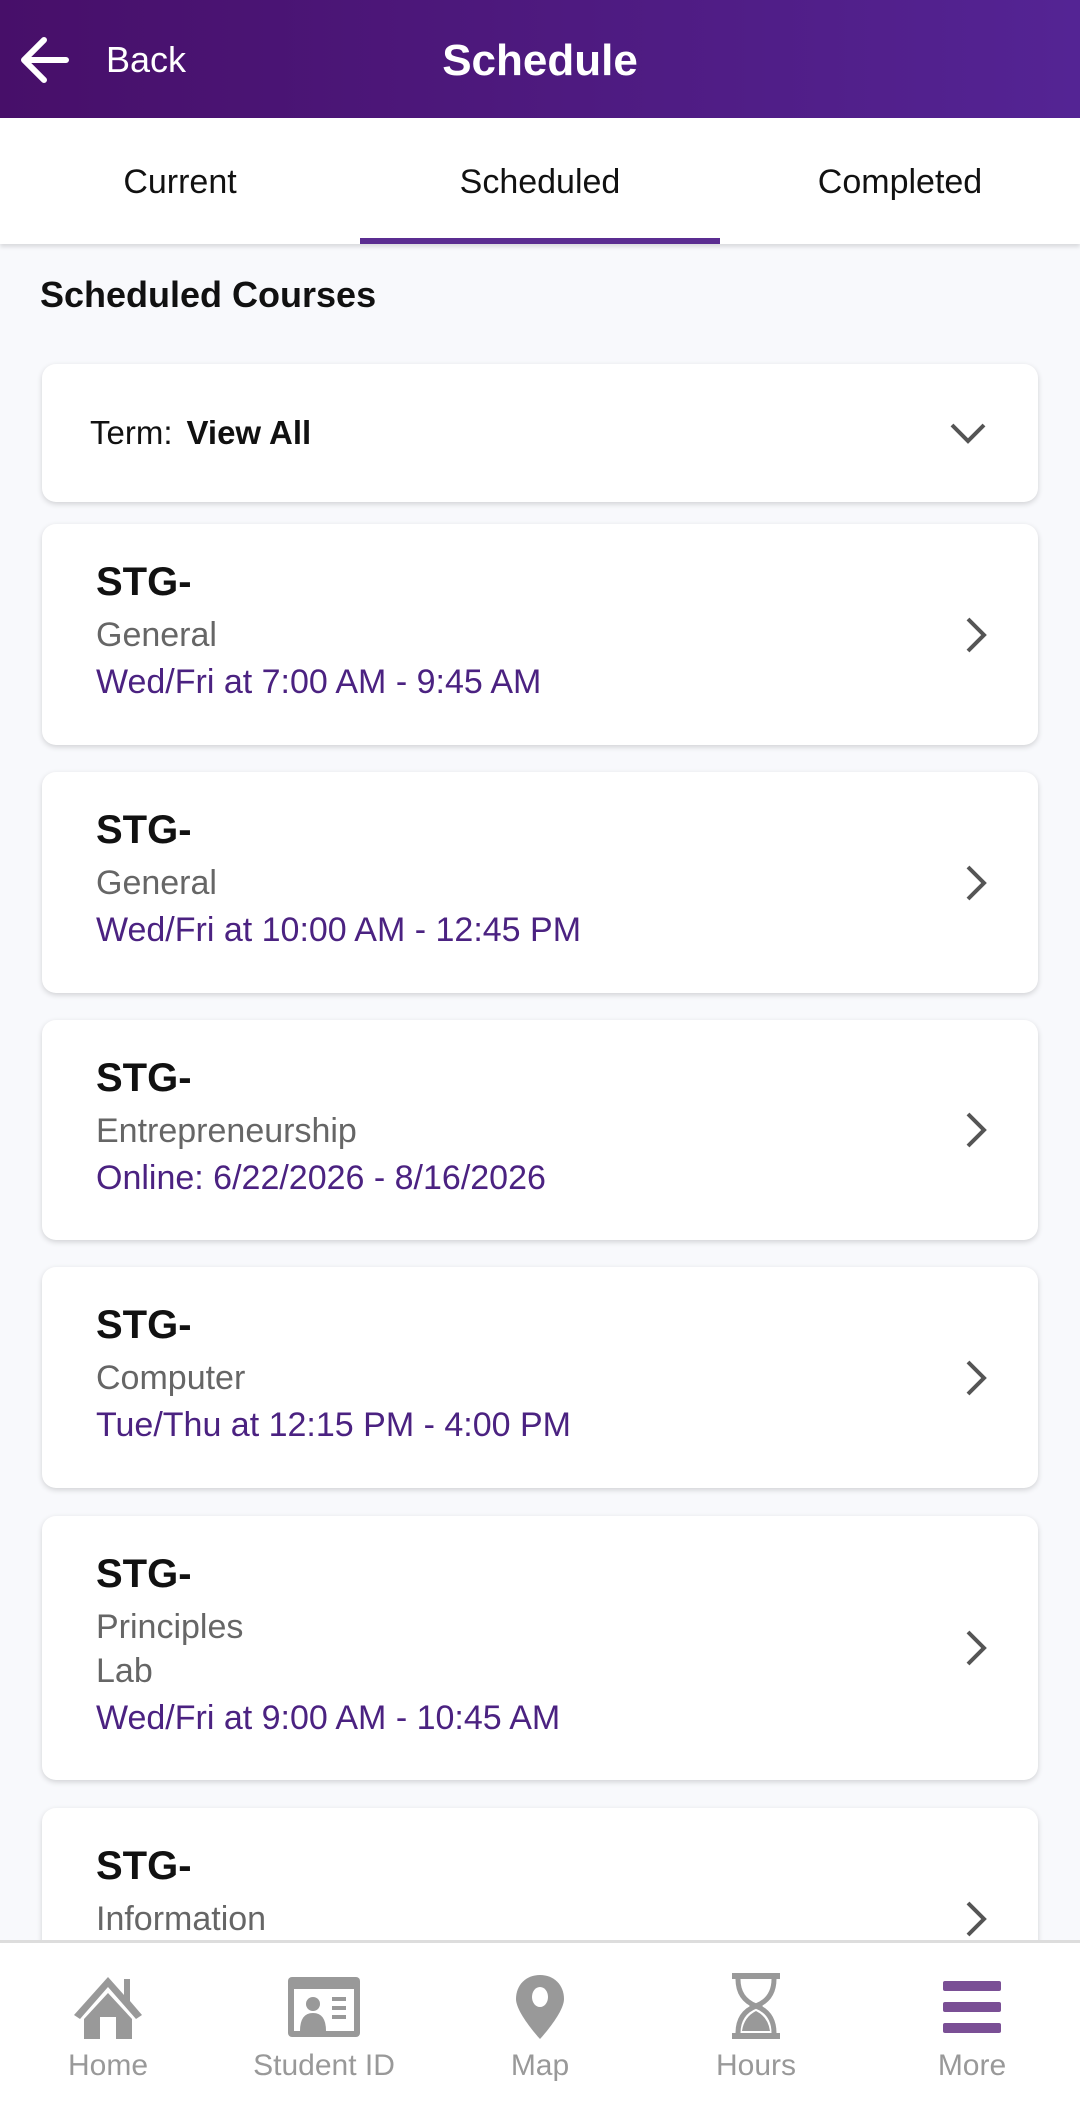  I want to click on back-button: Back, so click(102, 60).